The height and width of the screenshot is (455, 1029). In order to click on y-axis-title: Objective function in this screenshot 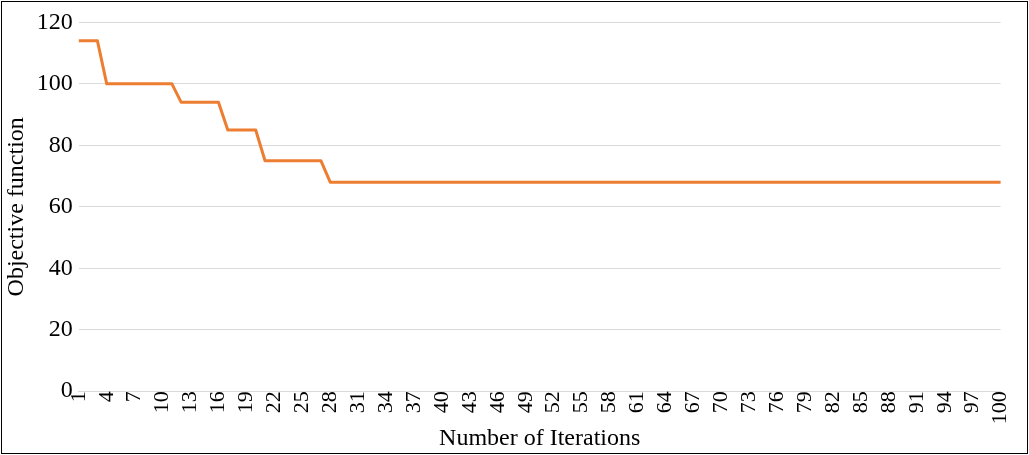, I will do `click(14, 207)`.